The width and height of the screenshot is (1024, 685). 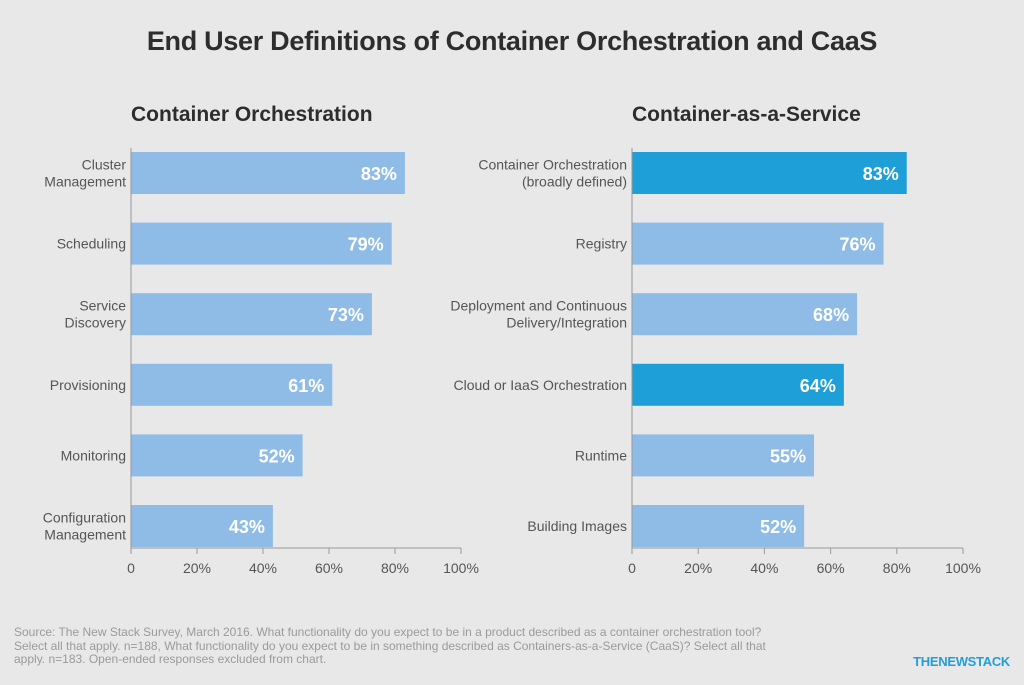 I want to click on panel-title-container-as-a-service: Container-as-a-Service, so click(x=746, y=114).